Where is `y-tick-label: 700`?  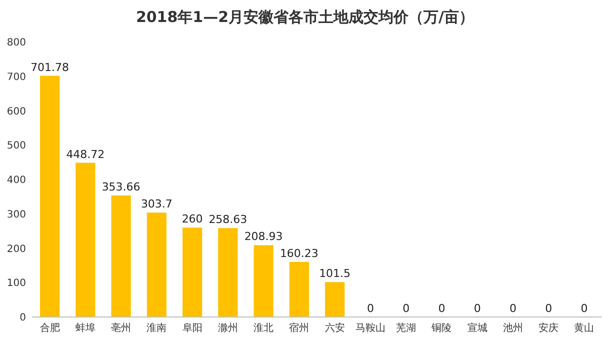
y-tick-label: 700 is located at coordinates (16, 77).